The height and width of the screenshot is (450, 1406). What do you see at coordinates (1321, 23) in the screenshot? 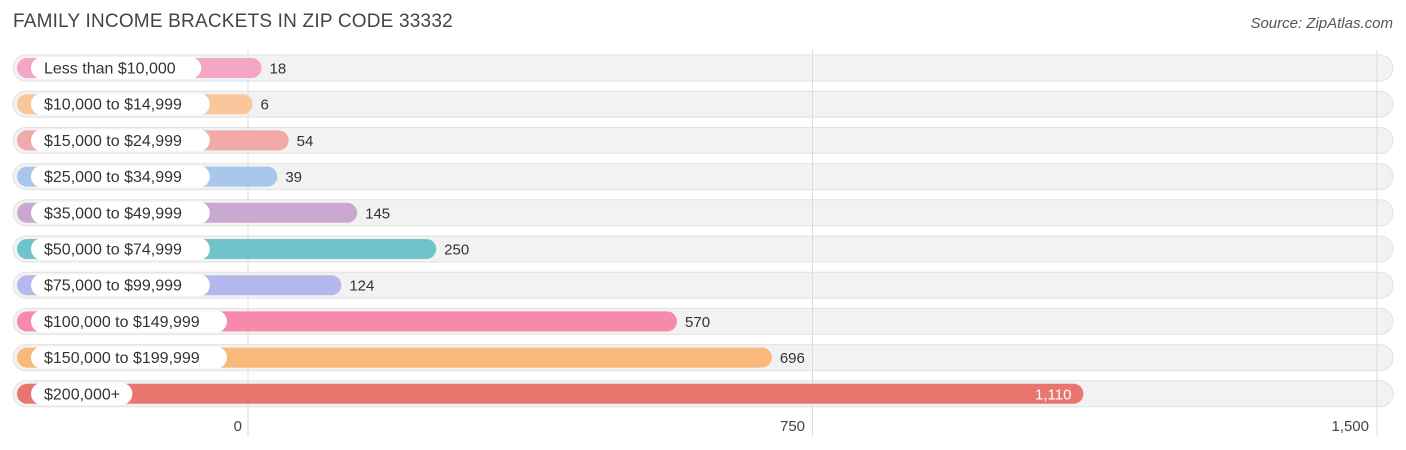
I see `chart-source: Source: ZipAtlas.com` at bounding box center [1321, 23].